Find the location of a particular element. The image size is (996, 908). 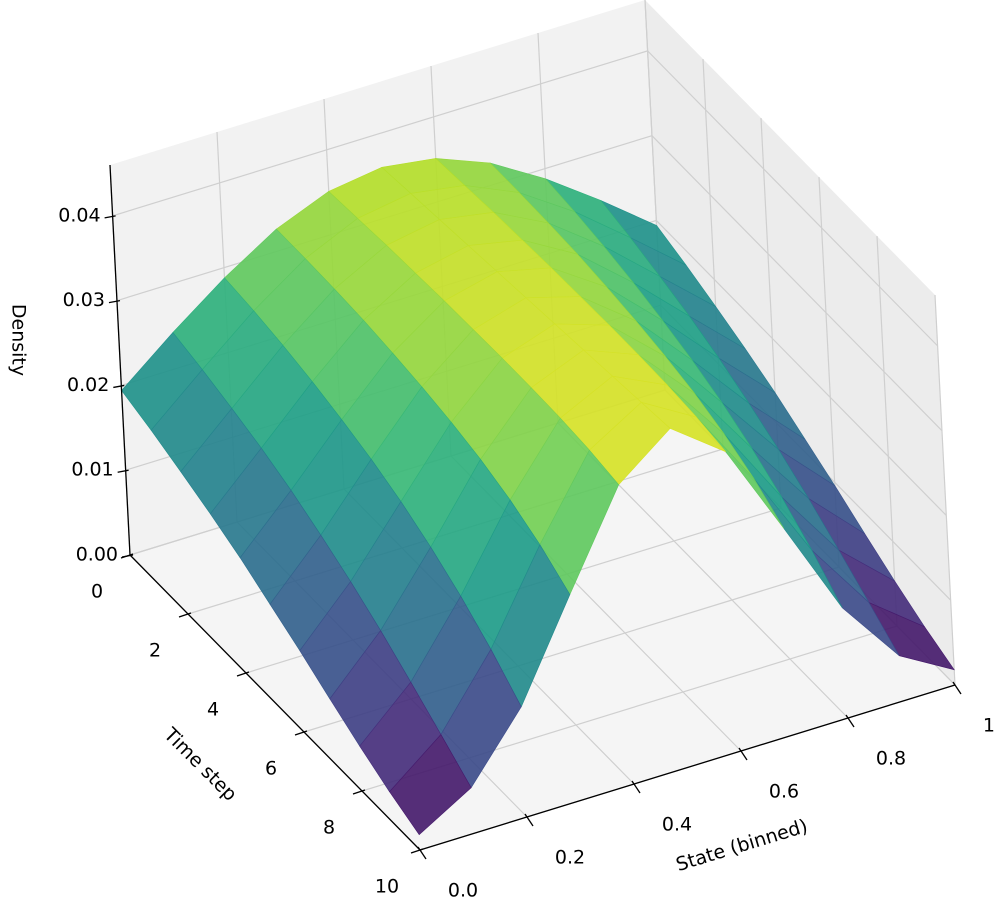

x-tick-label: 1.0 is located at coordinates (989, 726).